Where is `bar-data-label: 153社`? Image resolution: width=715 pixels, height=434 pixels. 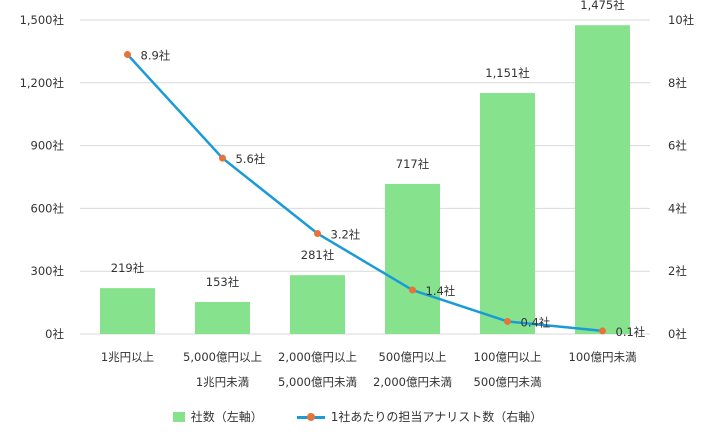 bar-data-label: 153社 is located at coordinates (223, 282).